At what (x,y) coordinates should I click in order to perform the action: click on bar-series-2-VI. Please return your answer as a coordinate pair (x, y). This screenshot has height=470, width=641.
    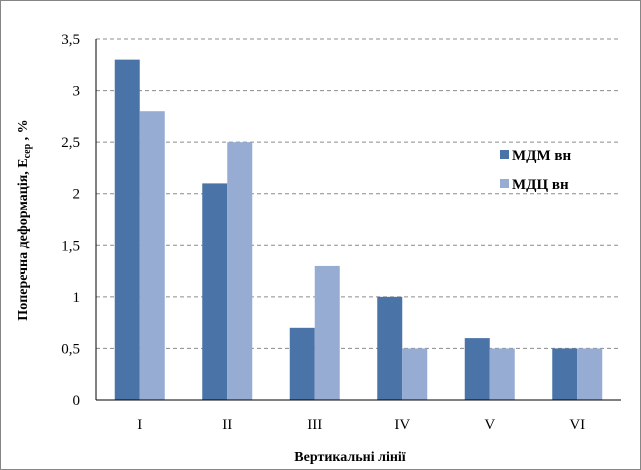
    Looking at the image, I should click on (590, 374).